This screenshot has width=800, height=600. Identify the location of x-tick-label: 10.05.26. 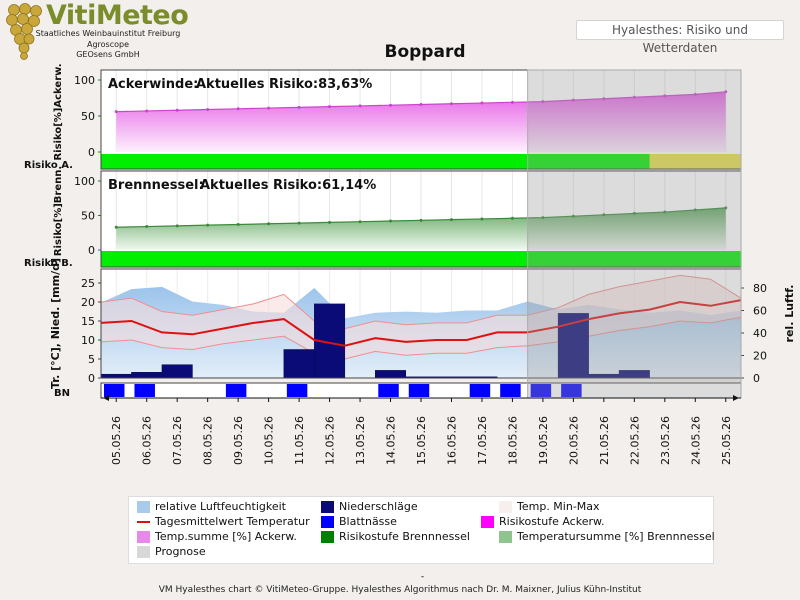
(269, 440).